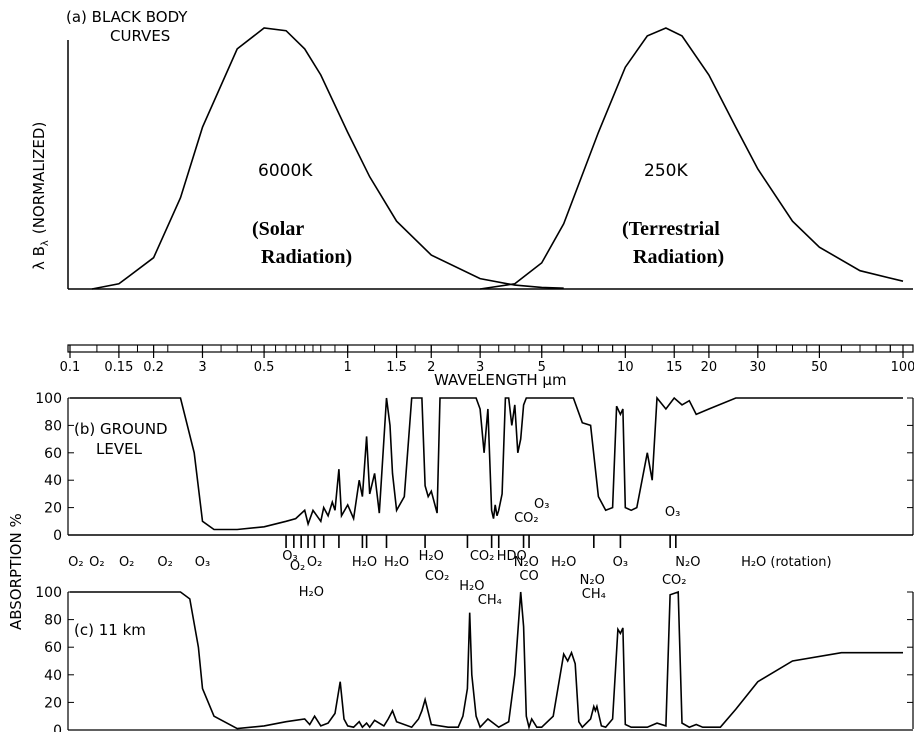  What do you see at coordinates (278, 229) in the screenshot?
I see `solar-caption-1: (Solar` at bounding box center [278, 229].